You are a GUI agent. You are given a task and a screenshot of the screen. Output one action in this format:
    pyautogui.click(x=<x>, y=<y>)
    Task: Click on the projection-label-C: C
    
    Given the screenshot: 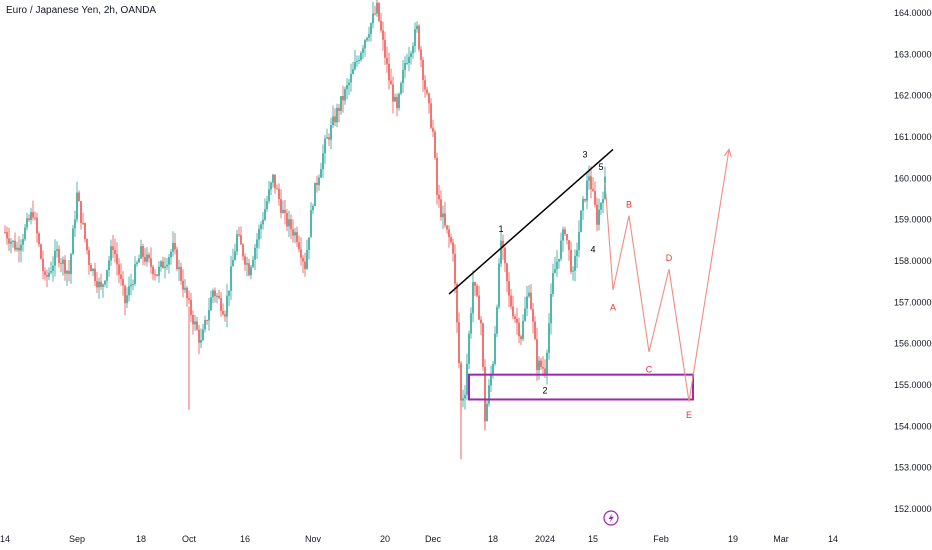 What is the action you would take?
    pyautogui.click(x=649, y=370)
    